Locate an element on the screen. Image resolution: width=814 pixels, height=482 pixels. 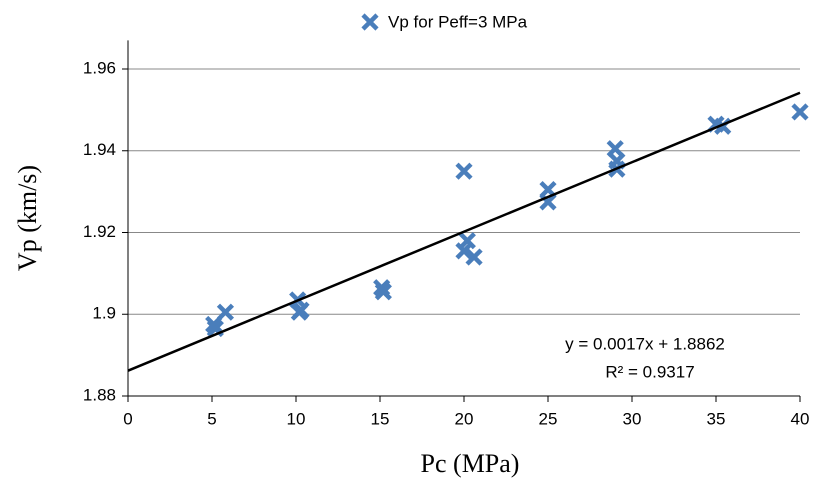
x-tick-label: 20 is located at coordinates (464, 418).